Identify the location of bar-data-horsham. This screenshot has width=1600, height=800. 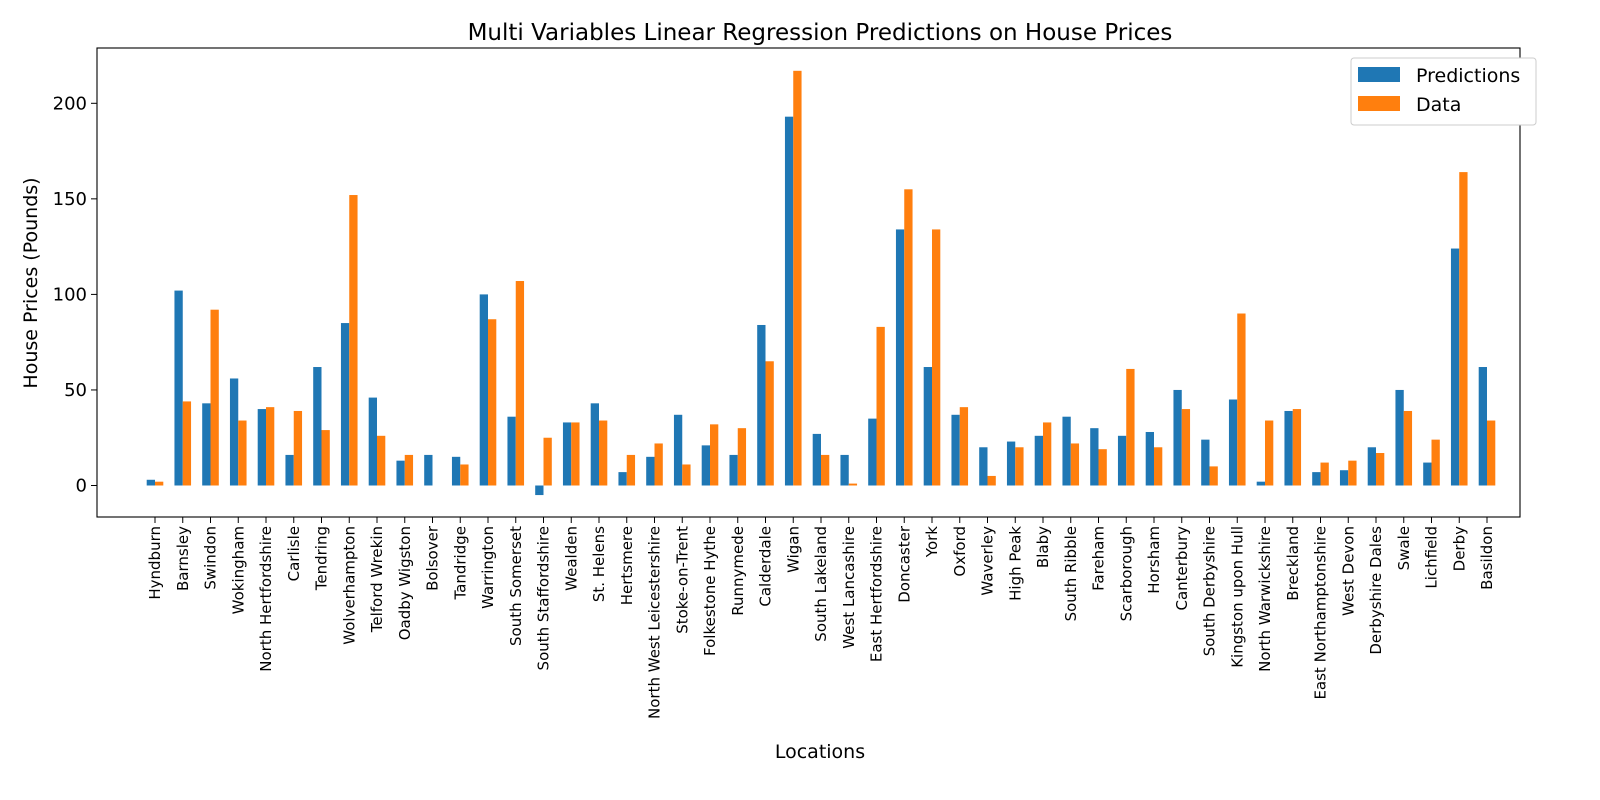
(1158, 466).